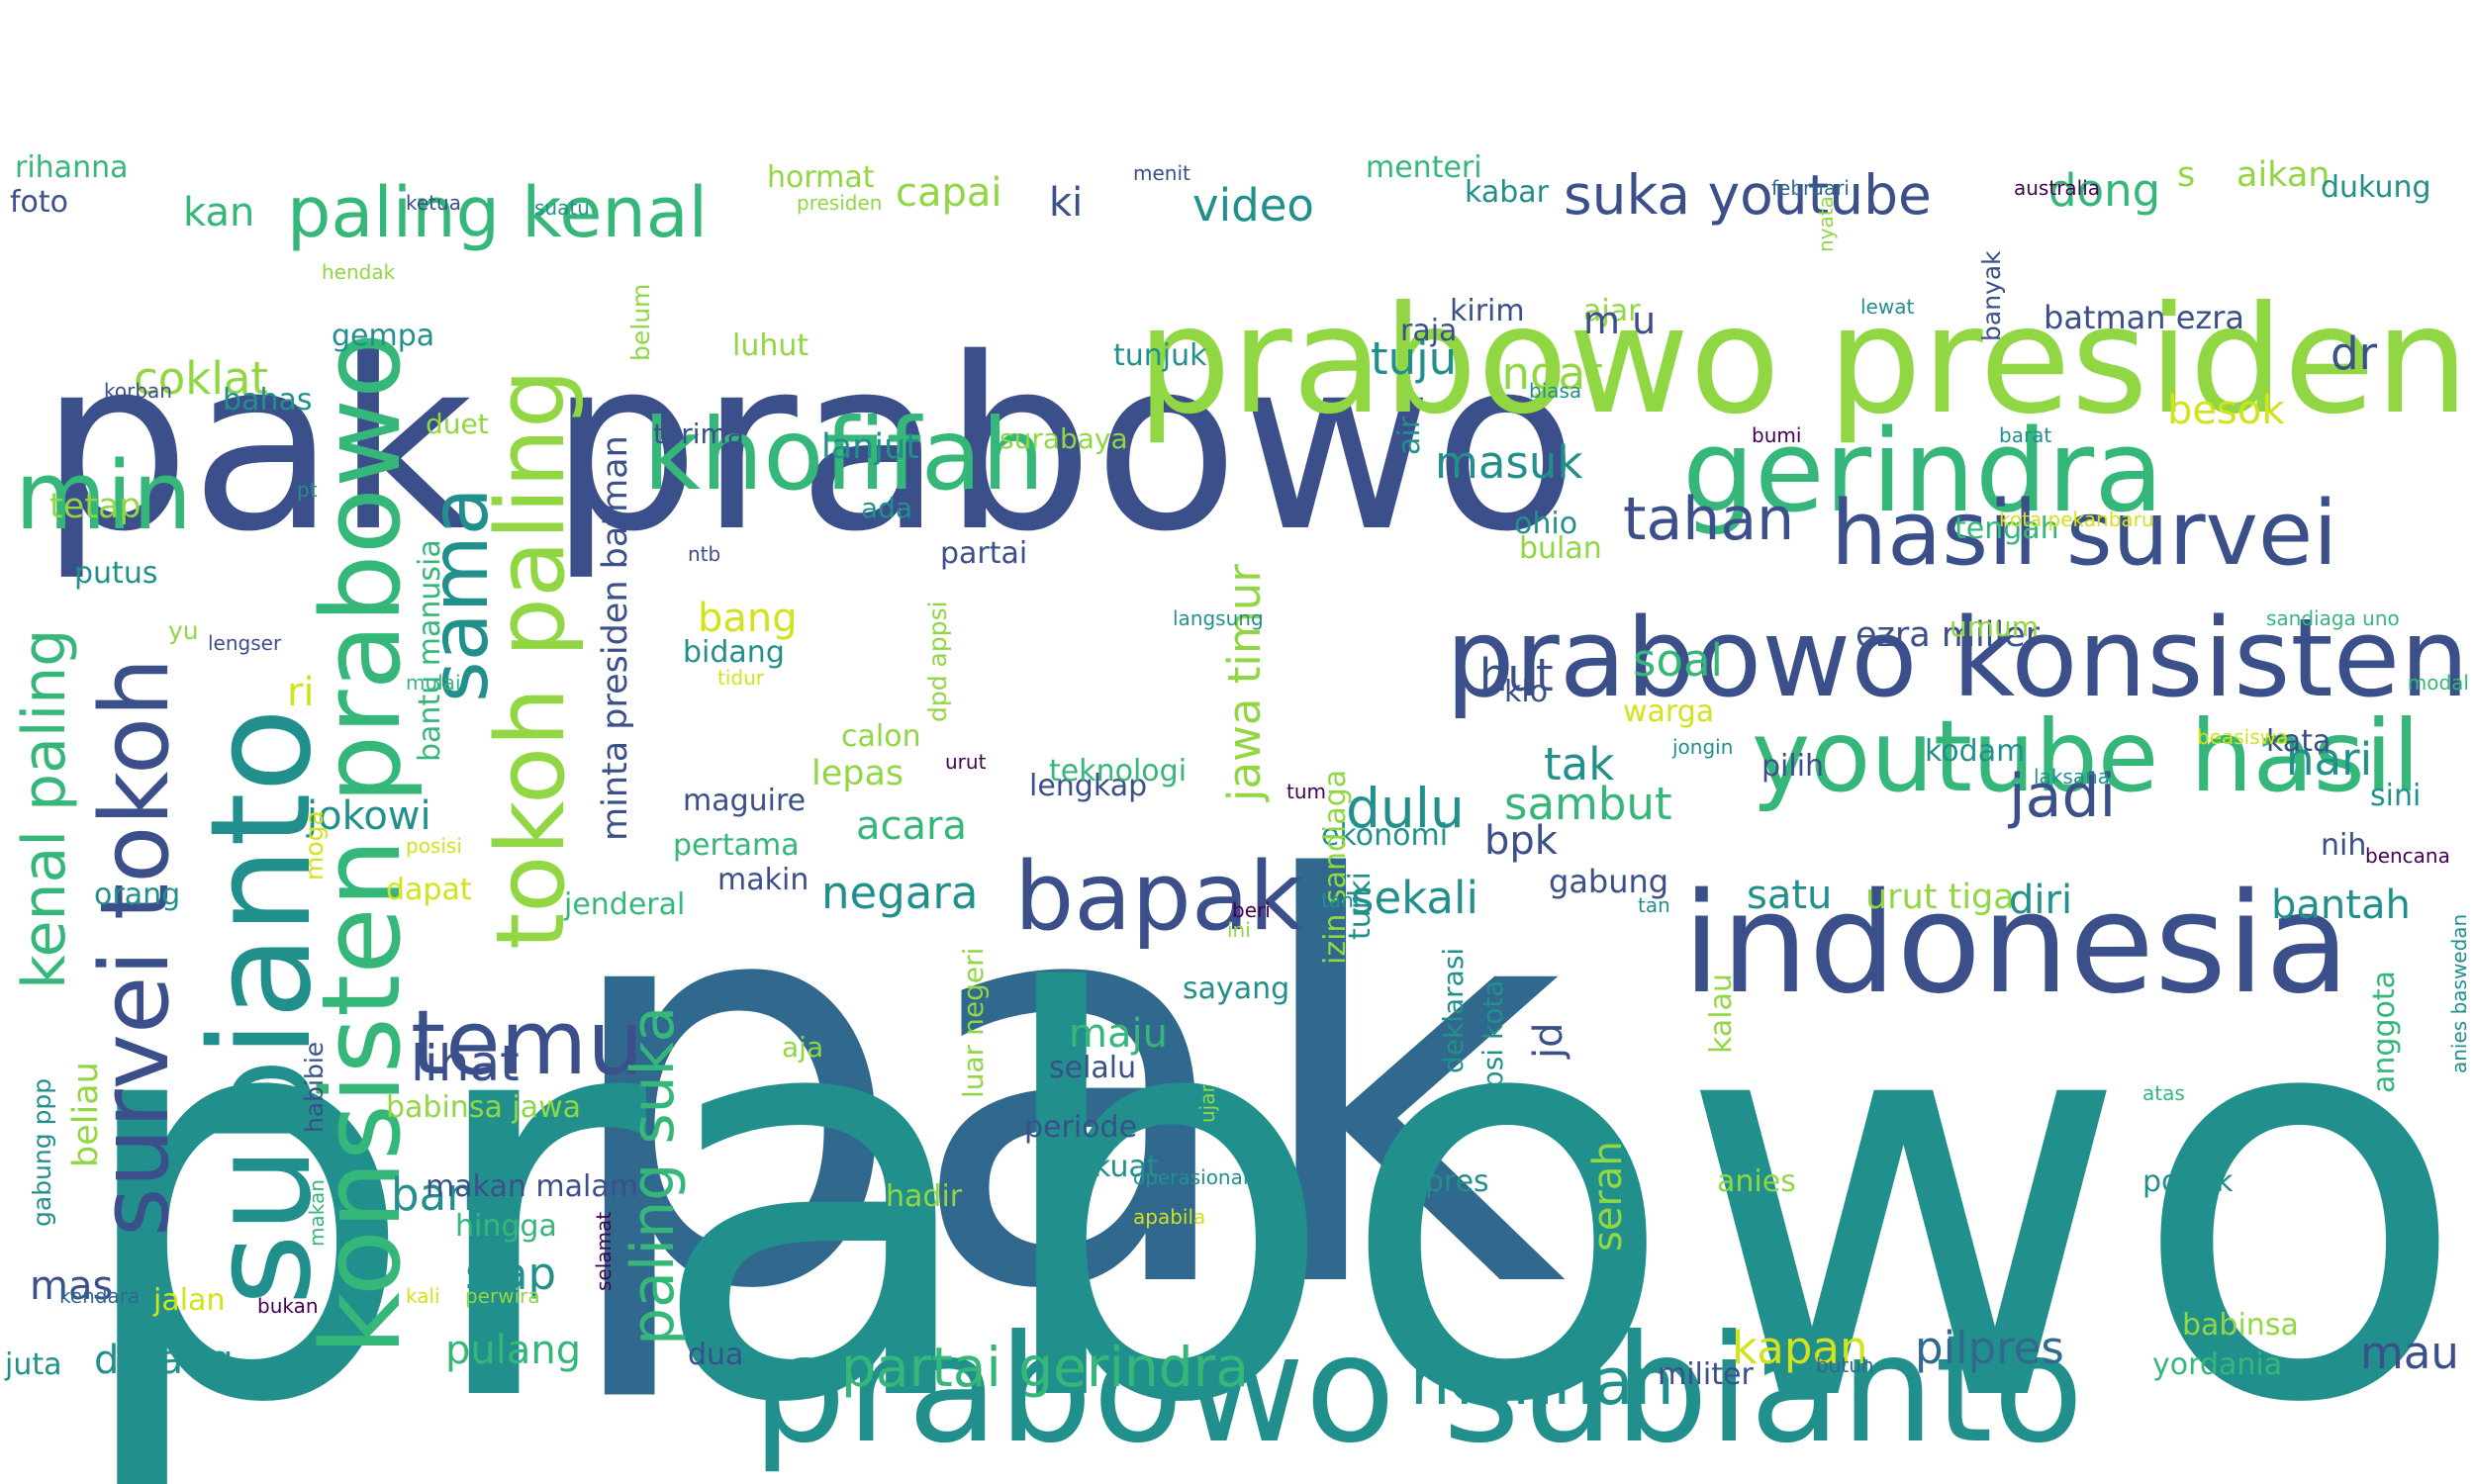 The width and height of the screenshot is (2474, 1484). Describe the element at coordinates (1418, 1390) in the screenshot. I see `word-prabowo-subianto-4: prabowo subianto` at that location.